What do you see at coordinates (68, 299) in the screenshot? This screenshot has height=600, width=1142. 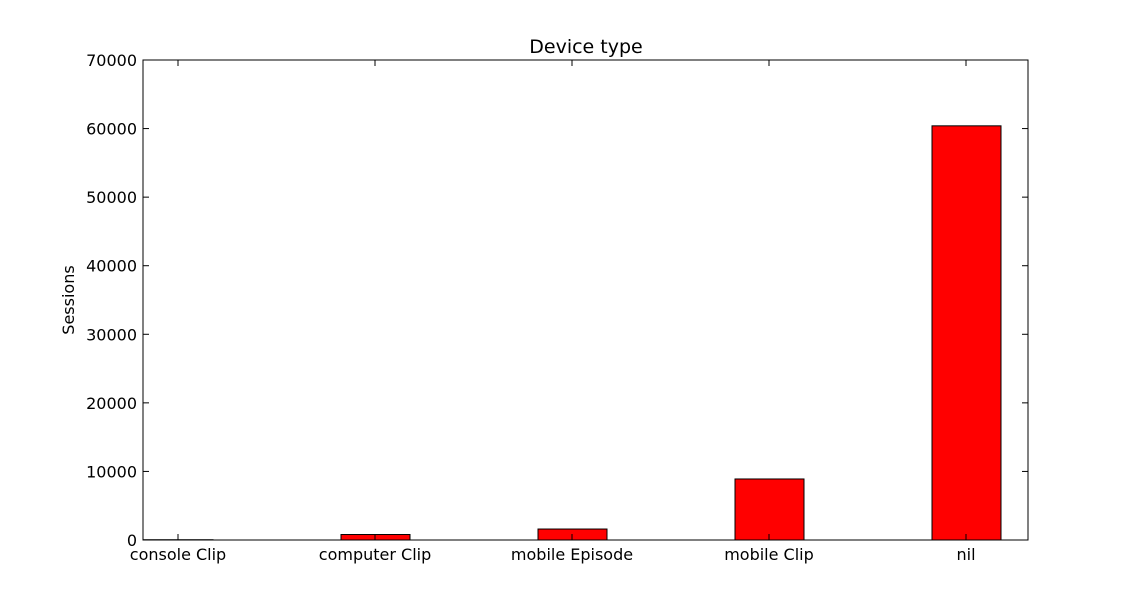 I see `y-axis-label: Sessions` at bounding box center [68, 299].